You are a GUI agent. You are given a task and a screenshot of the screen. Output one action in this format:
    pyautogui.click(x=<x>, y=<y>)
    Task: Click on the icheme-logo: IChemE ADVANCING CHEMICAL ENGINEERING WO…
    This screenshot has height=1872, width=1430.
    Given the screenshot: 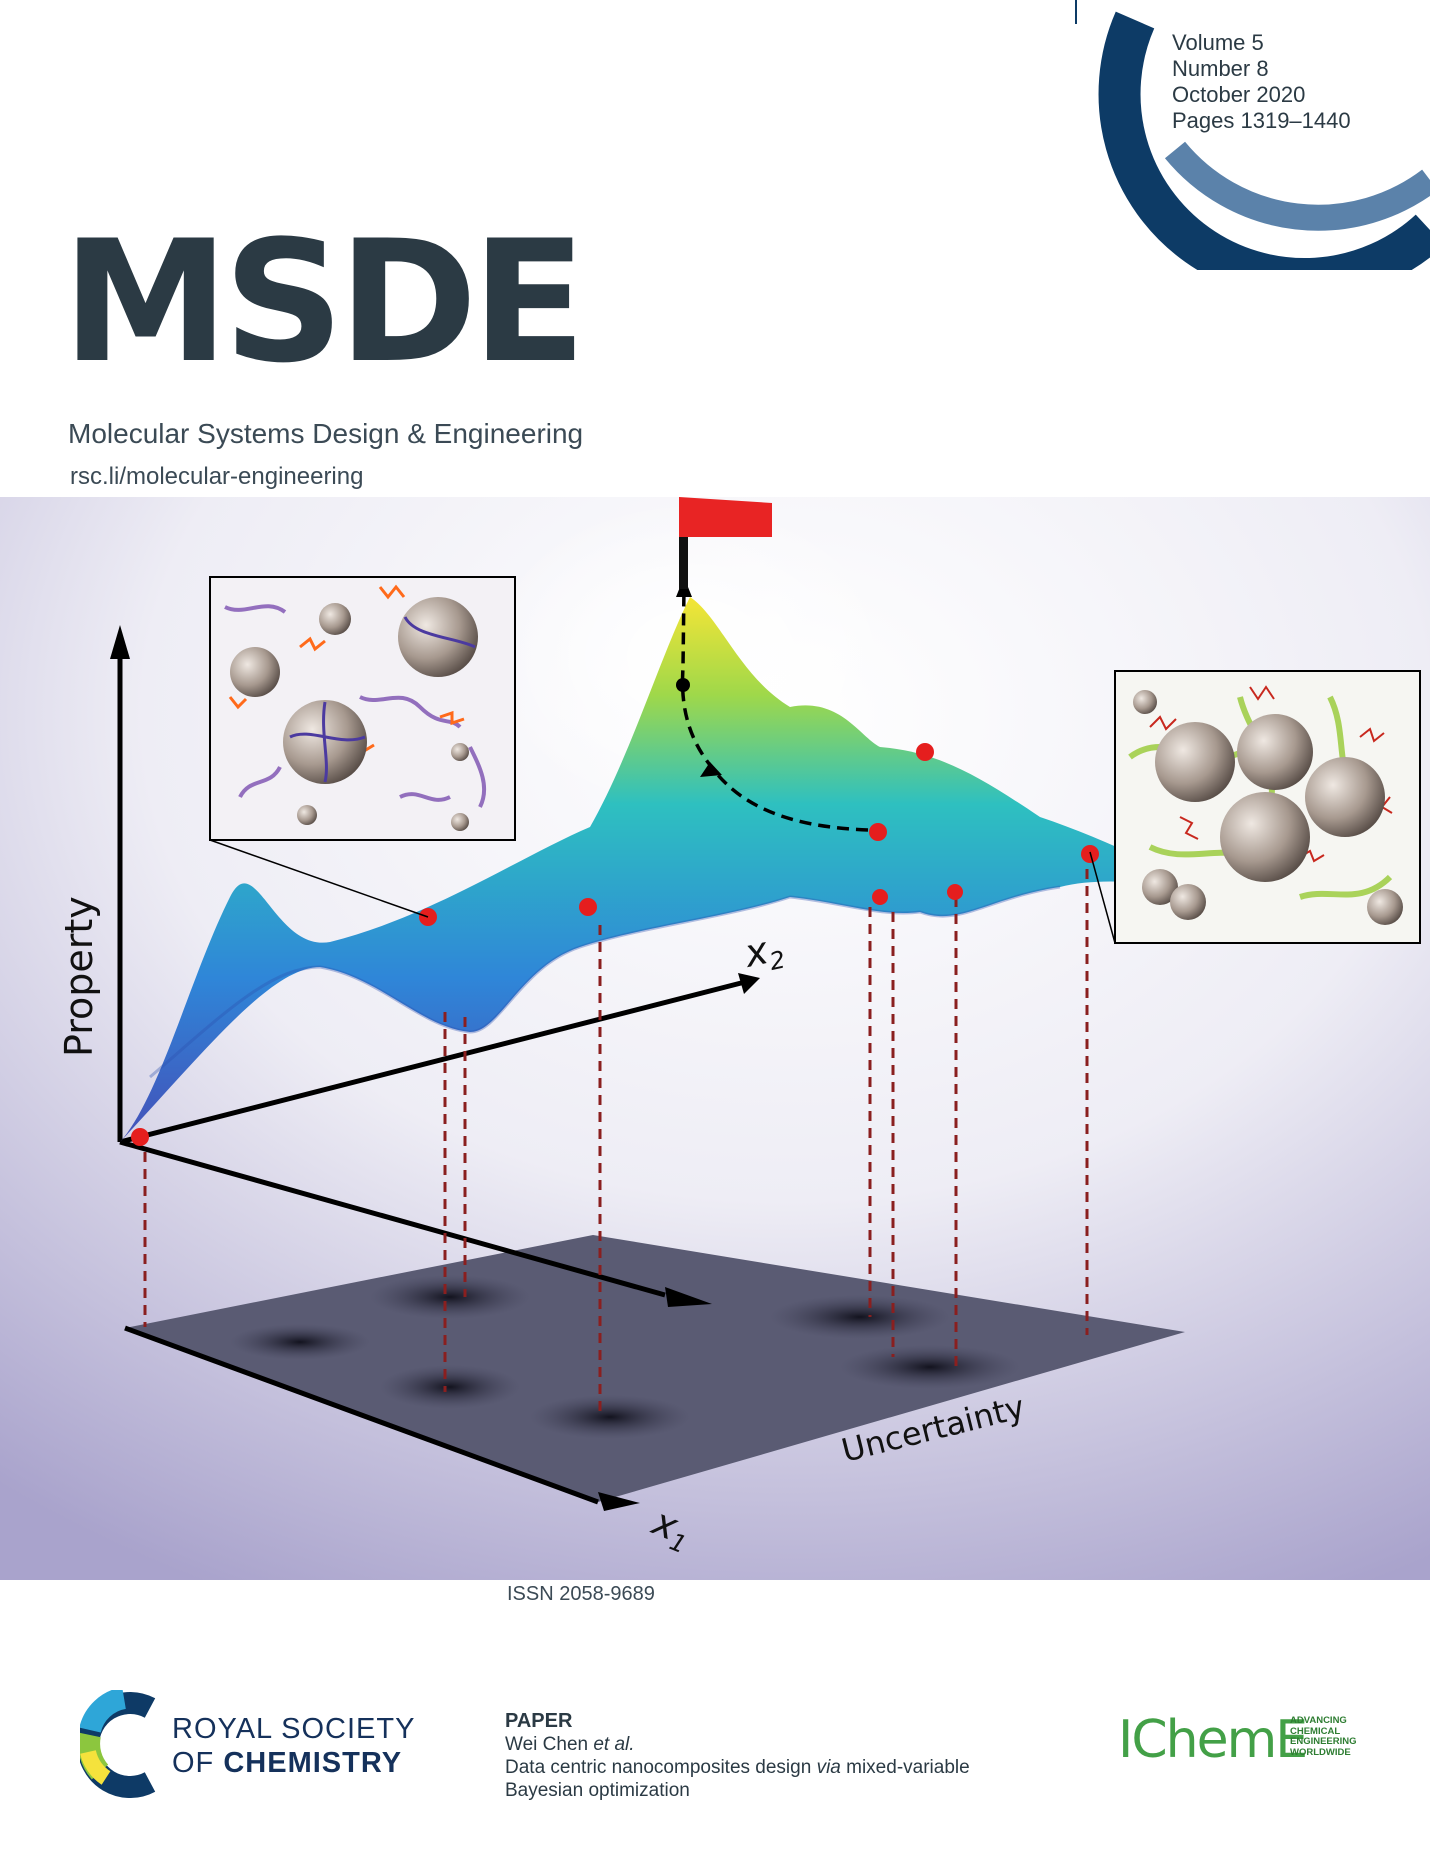 What is the action you would take?
    pyautogui.click(x=1237, y=1740)
    